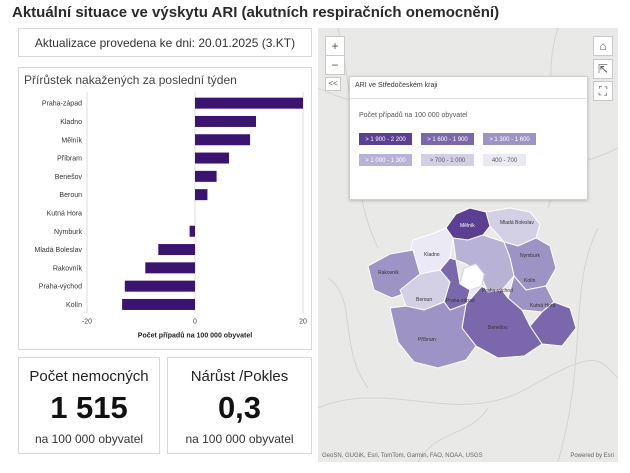 This screenshot has width=630, height=473. What do you see at coordinates (530, 281) in the screenshot?
I see `label-kolin: Kolín` at bounding box center [530, 281].